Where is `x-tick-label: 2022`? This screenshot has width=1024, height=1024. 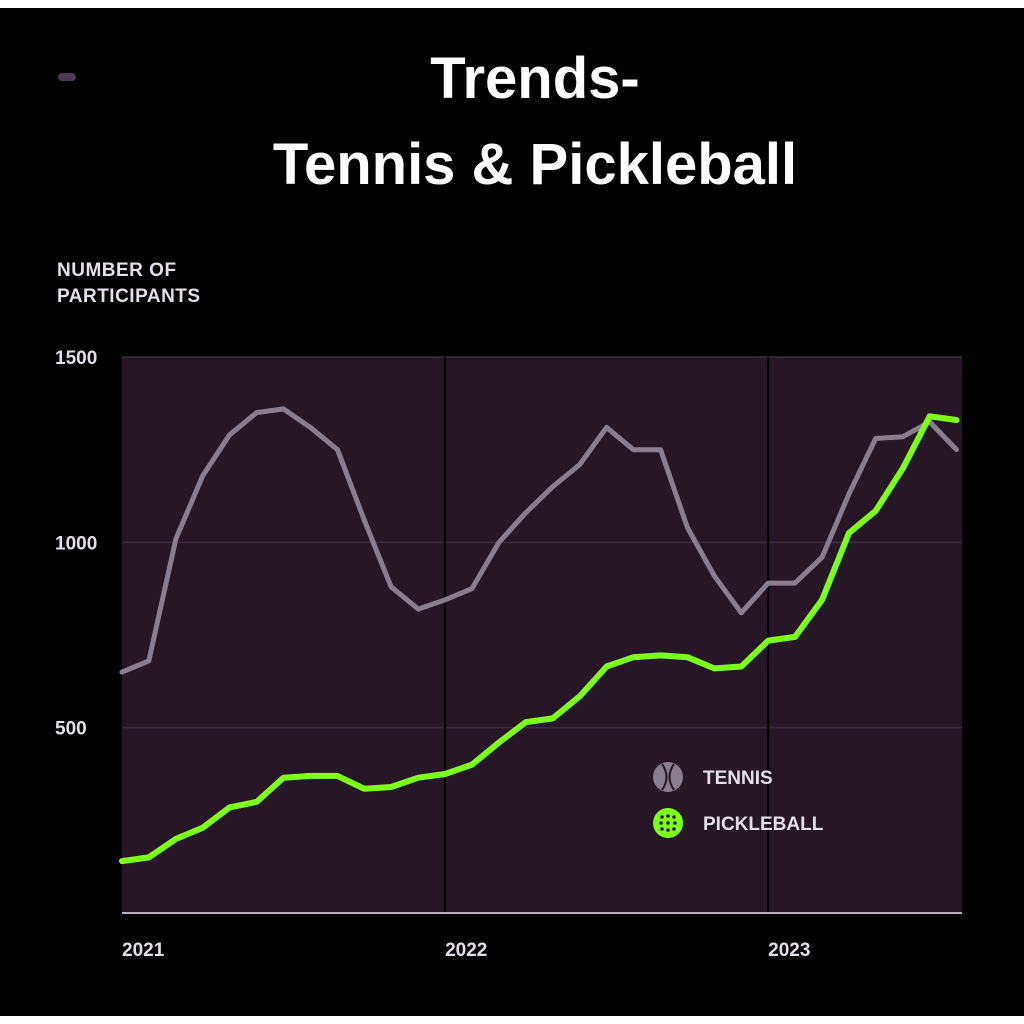
x-tick-label: 2022 is located at coordinates (466, 950).